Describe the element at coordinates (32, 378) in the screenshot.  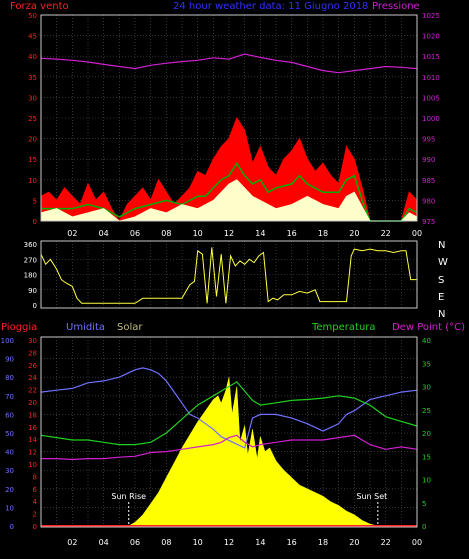
I see `rain-y-tick-label: 24` at that location.